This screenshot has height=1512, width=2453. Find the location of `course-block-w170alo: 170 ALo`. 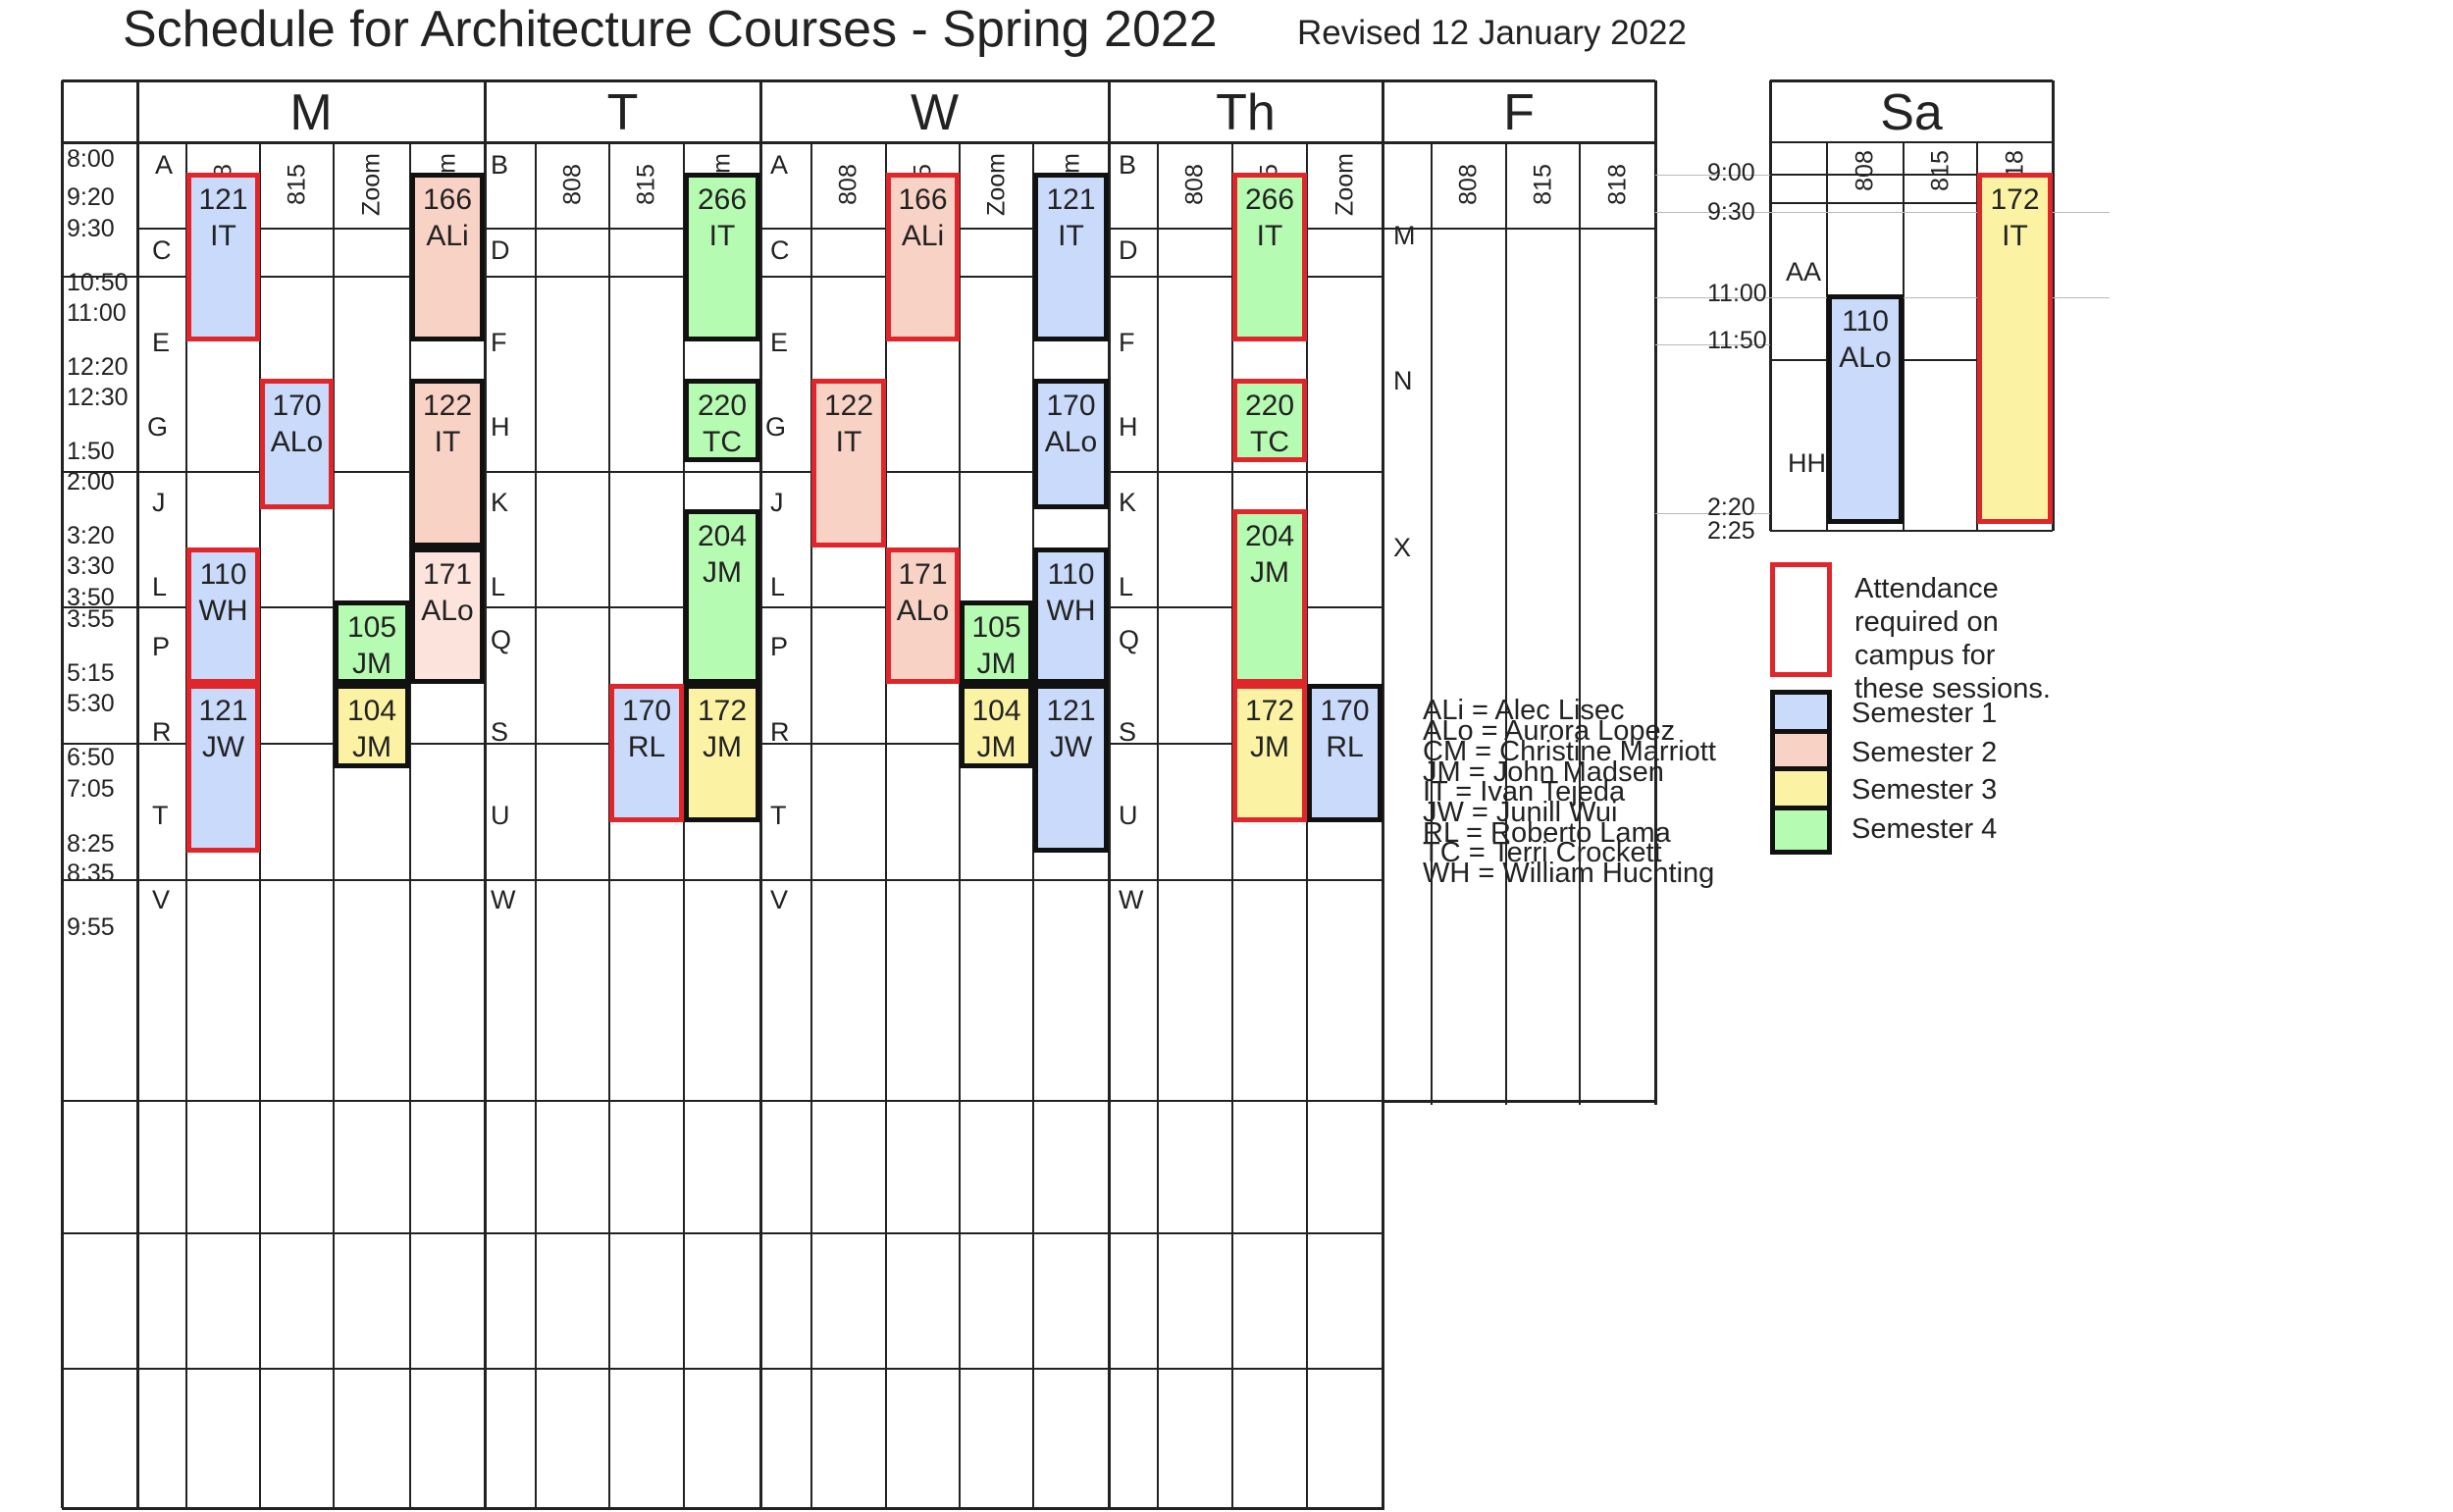

course-block-w170alo: 170 ALo is located at coordinates (1071, 444).